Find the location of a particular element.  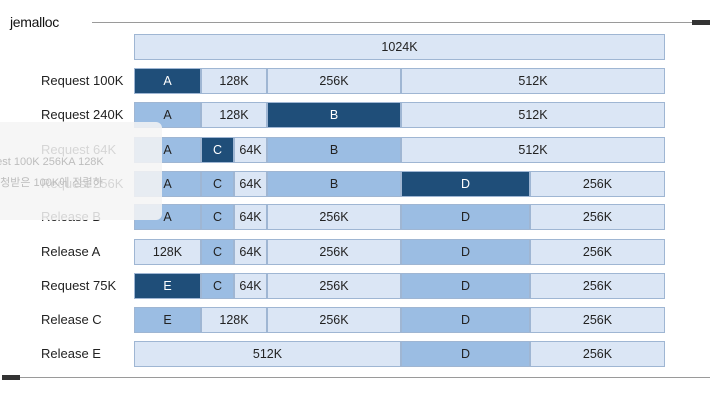

memory-row: A 128K 256K 512K is located at coordinates (399, 81).